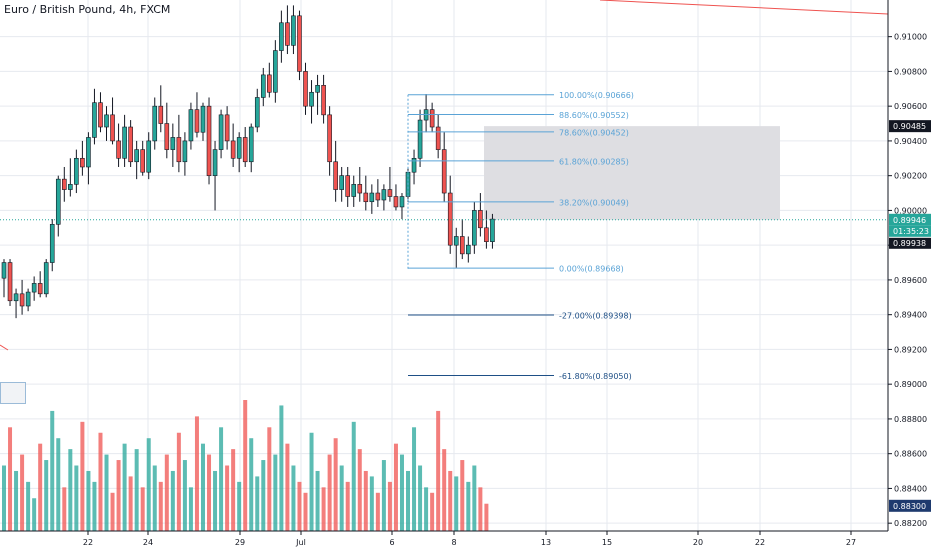  What do you see at coordinates (4, 347) in the screenshot?
I see `trend-line-left` at bounding box center [4, 347].